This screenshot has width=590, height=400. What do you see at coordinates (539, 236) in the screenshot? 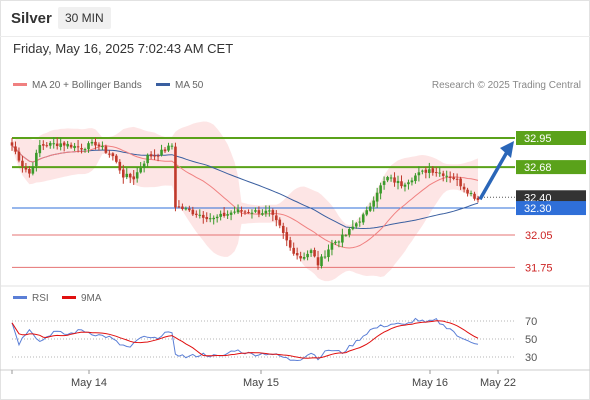
I see `level-label-32-05: 32.05` at bounding box center [539, 236].